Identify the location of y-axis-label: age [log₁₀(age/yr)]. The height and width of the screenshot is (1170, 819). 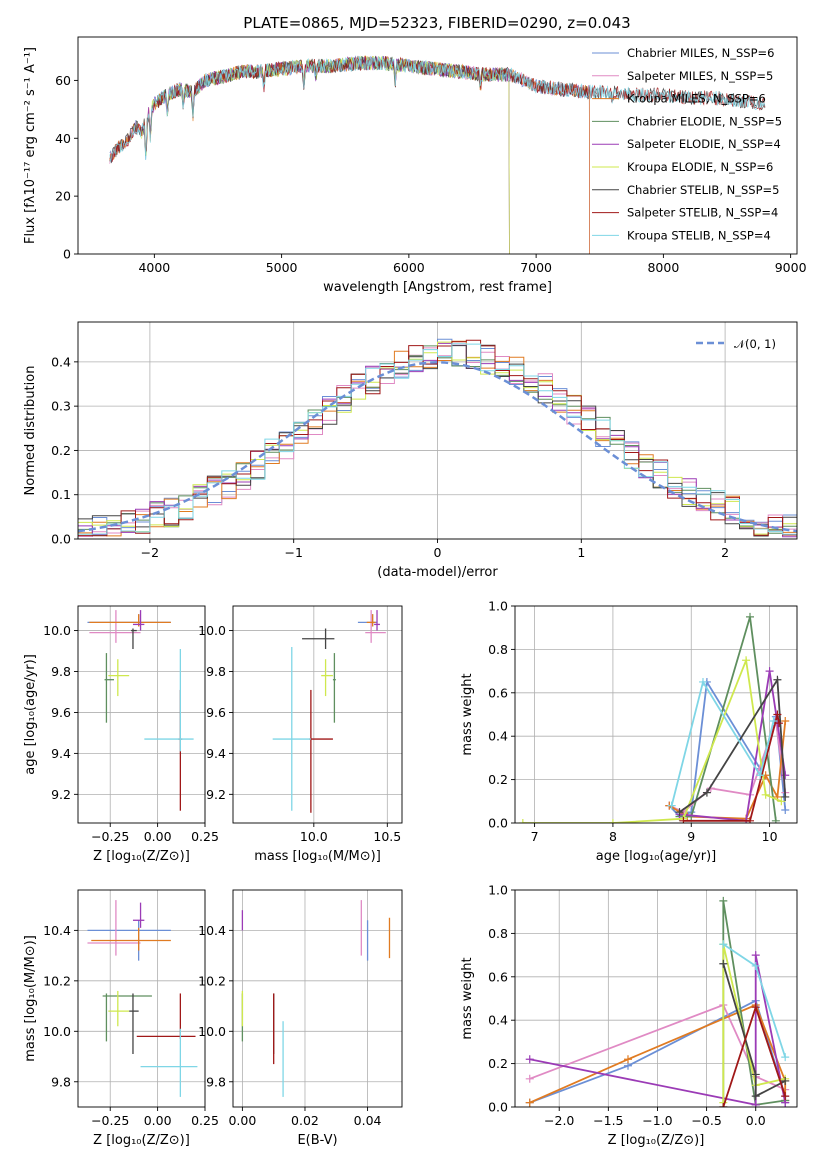
(30, 714).